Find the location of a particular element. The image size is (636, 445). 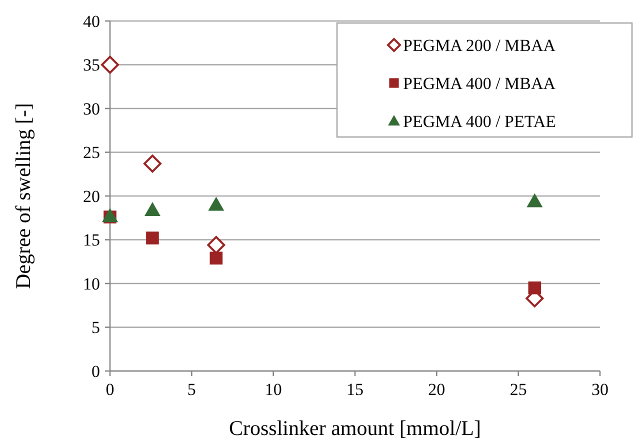

legend-label: PEGMA 200 / MBAA is located at coordinates (479, 45).